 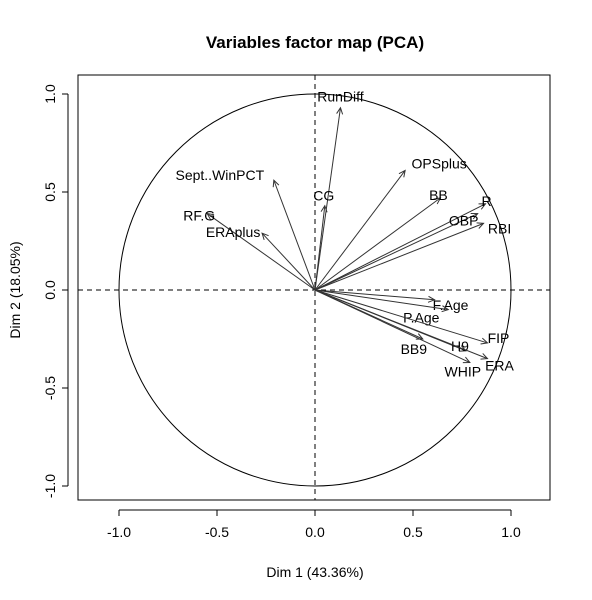 I want to click on y-tick-label: 0.5, so click(x=50, y=192).